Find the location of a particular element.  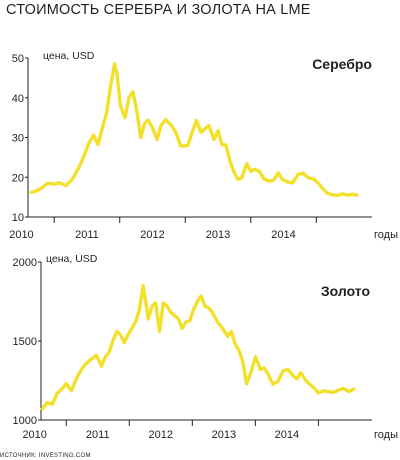

page-title: СТОИМОСТЬ СЕРЕБРА И ЗОЛОТА НА LME is located at coordinates (158, 10).